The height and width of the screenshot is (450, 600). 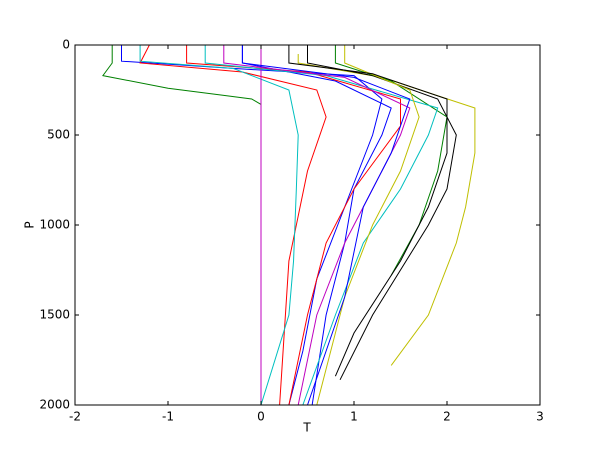 What do you see at coordinates (30, 224) in the screenshot?
I see `y-axis-label: P` at bounding box center [30, 224].